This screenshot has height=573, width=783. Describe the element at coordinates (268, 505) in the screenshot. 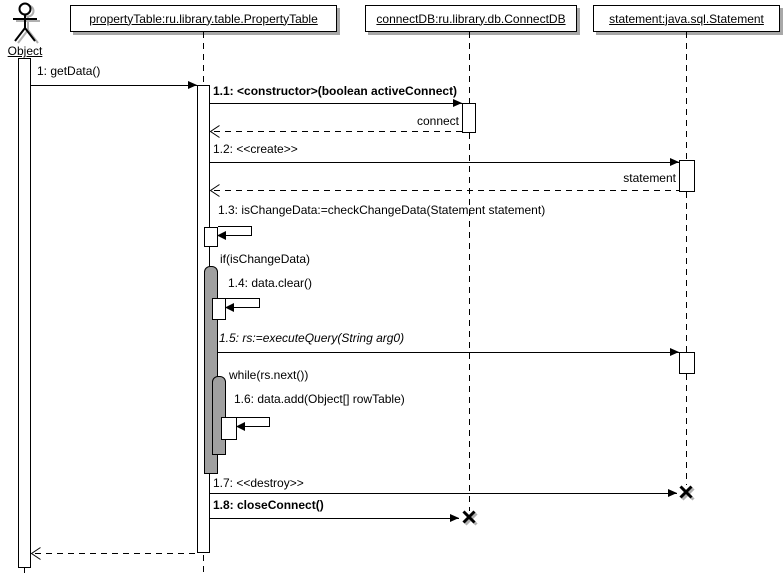

I see `message-1-8-label: 1.8: closeConnect()` at that location.